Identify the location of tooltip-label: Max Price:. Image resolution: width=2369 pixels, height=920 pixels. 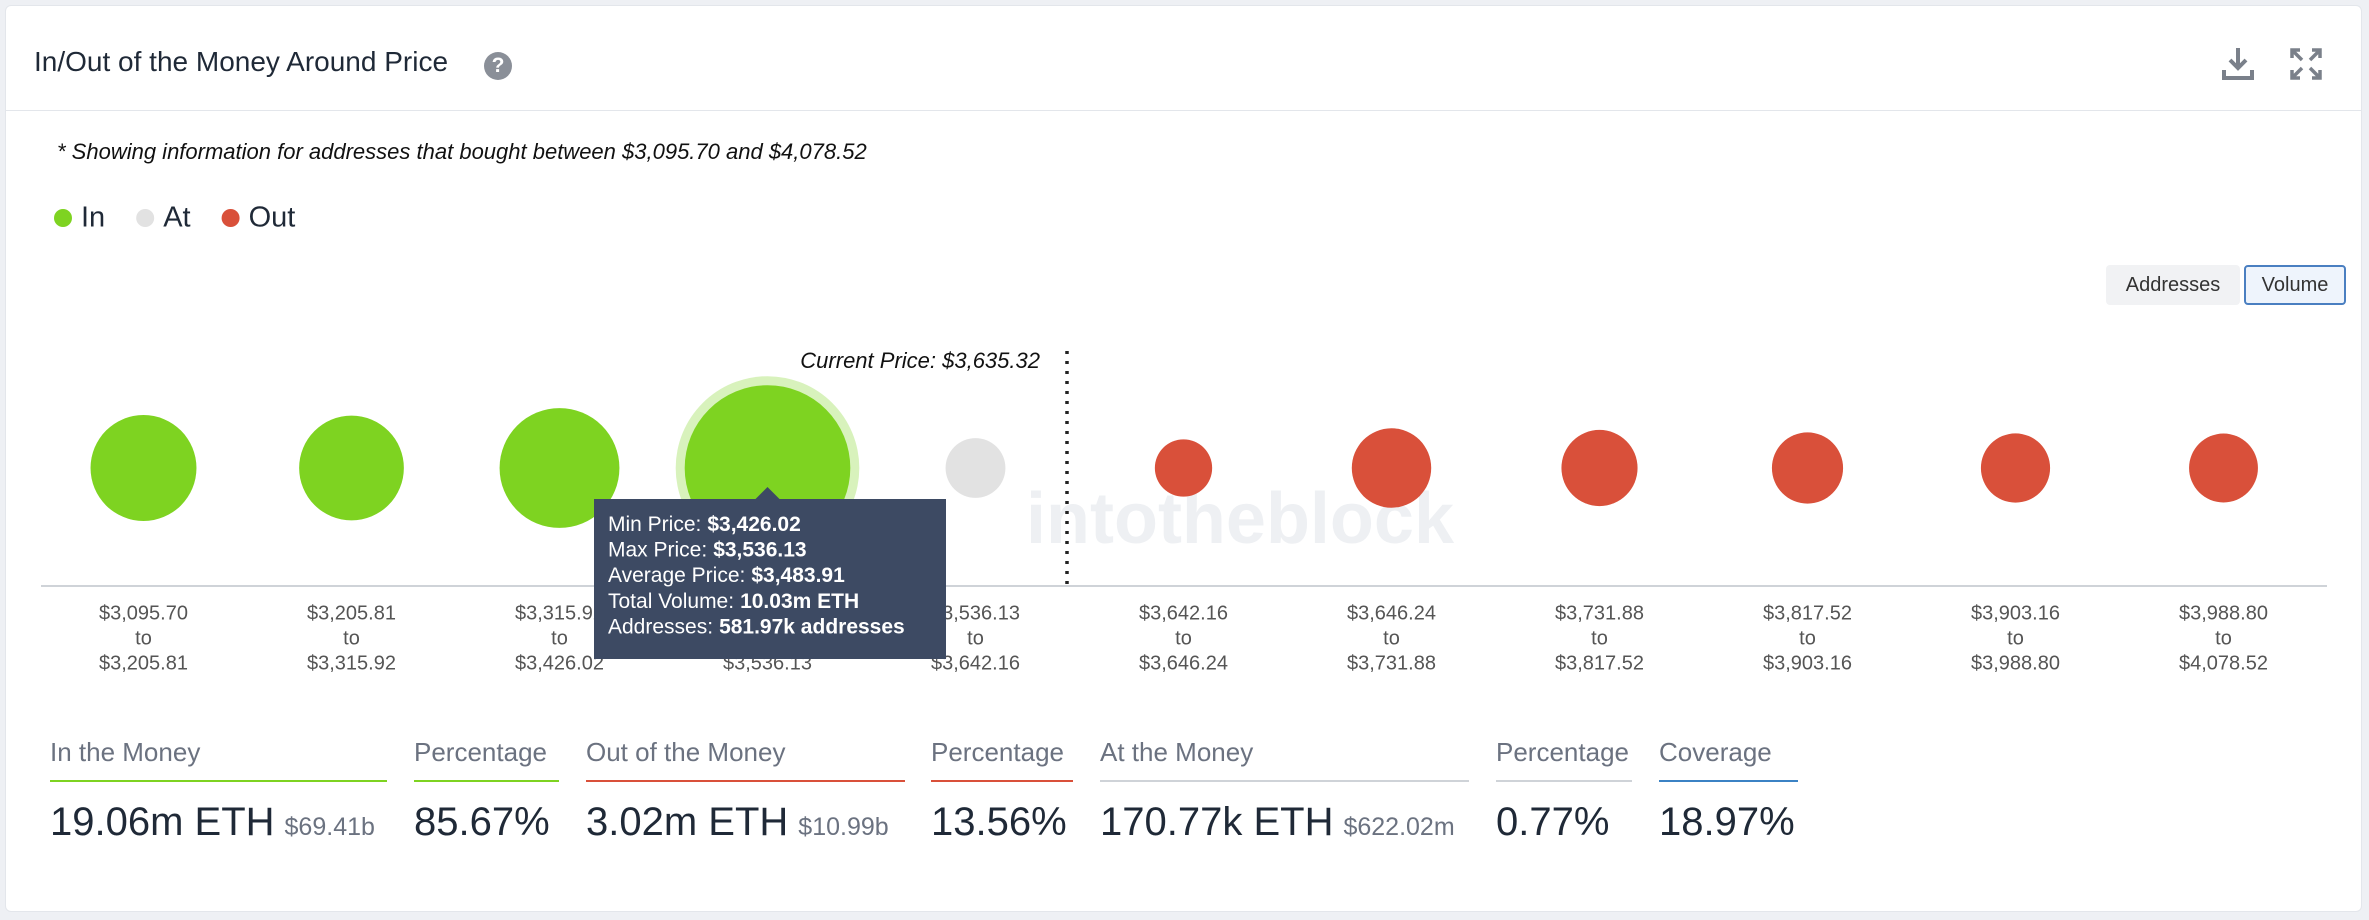
(657, 549).